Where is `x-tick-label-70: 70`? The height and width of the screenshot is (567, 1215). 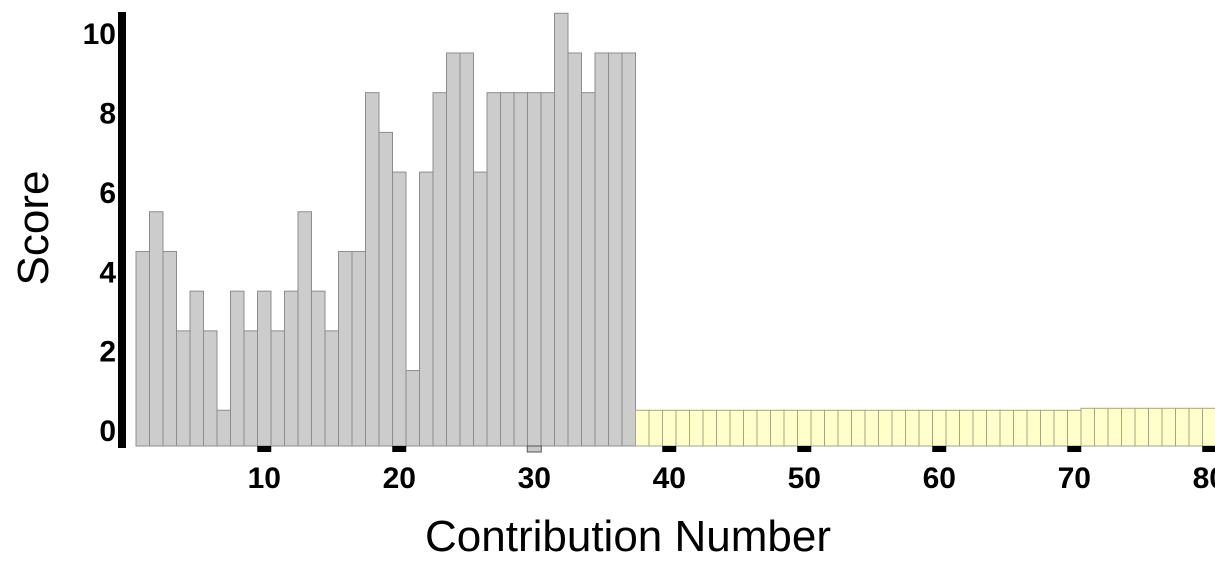
x-tick-label-70: 70 is located at coordinates (1074, 478).